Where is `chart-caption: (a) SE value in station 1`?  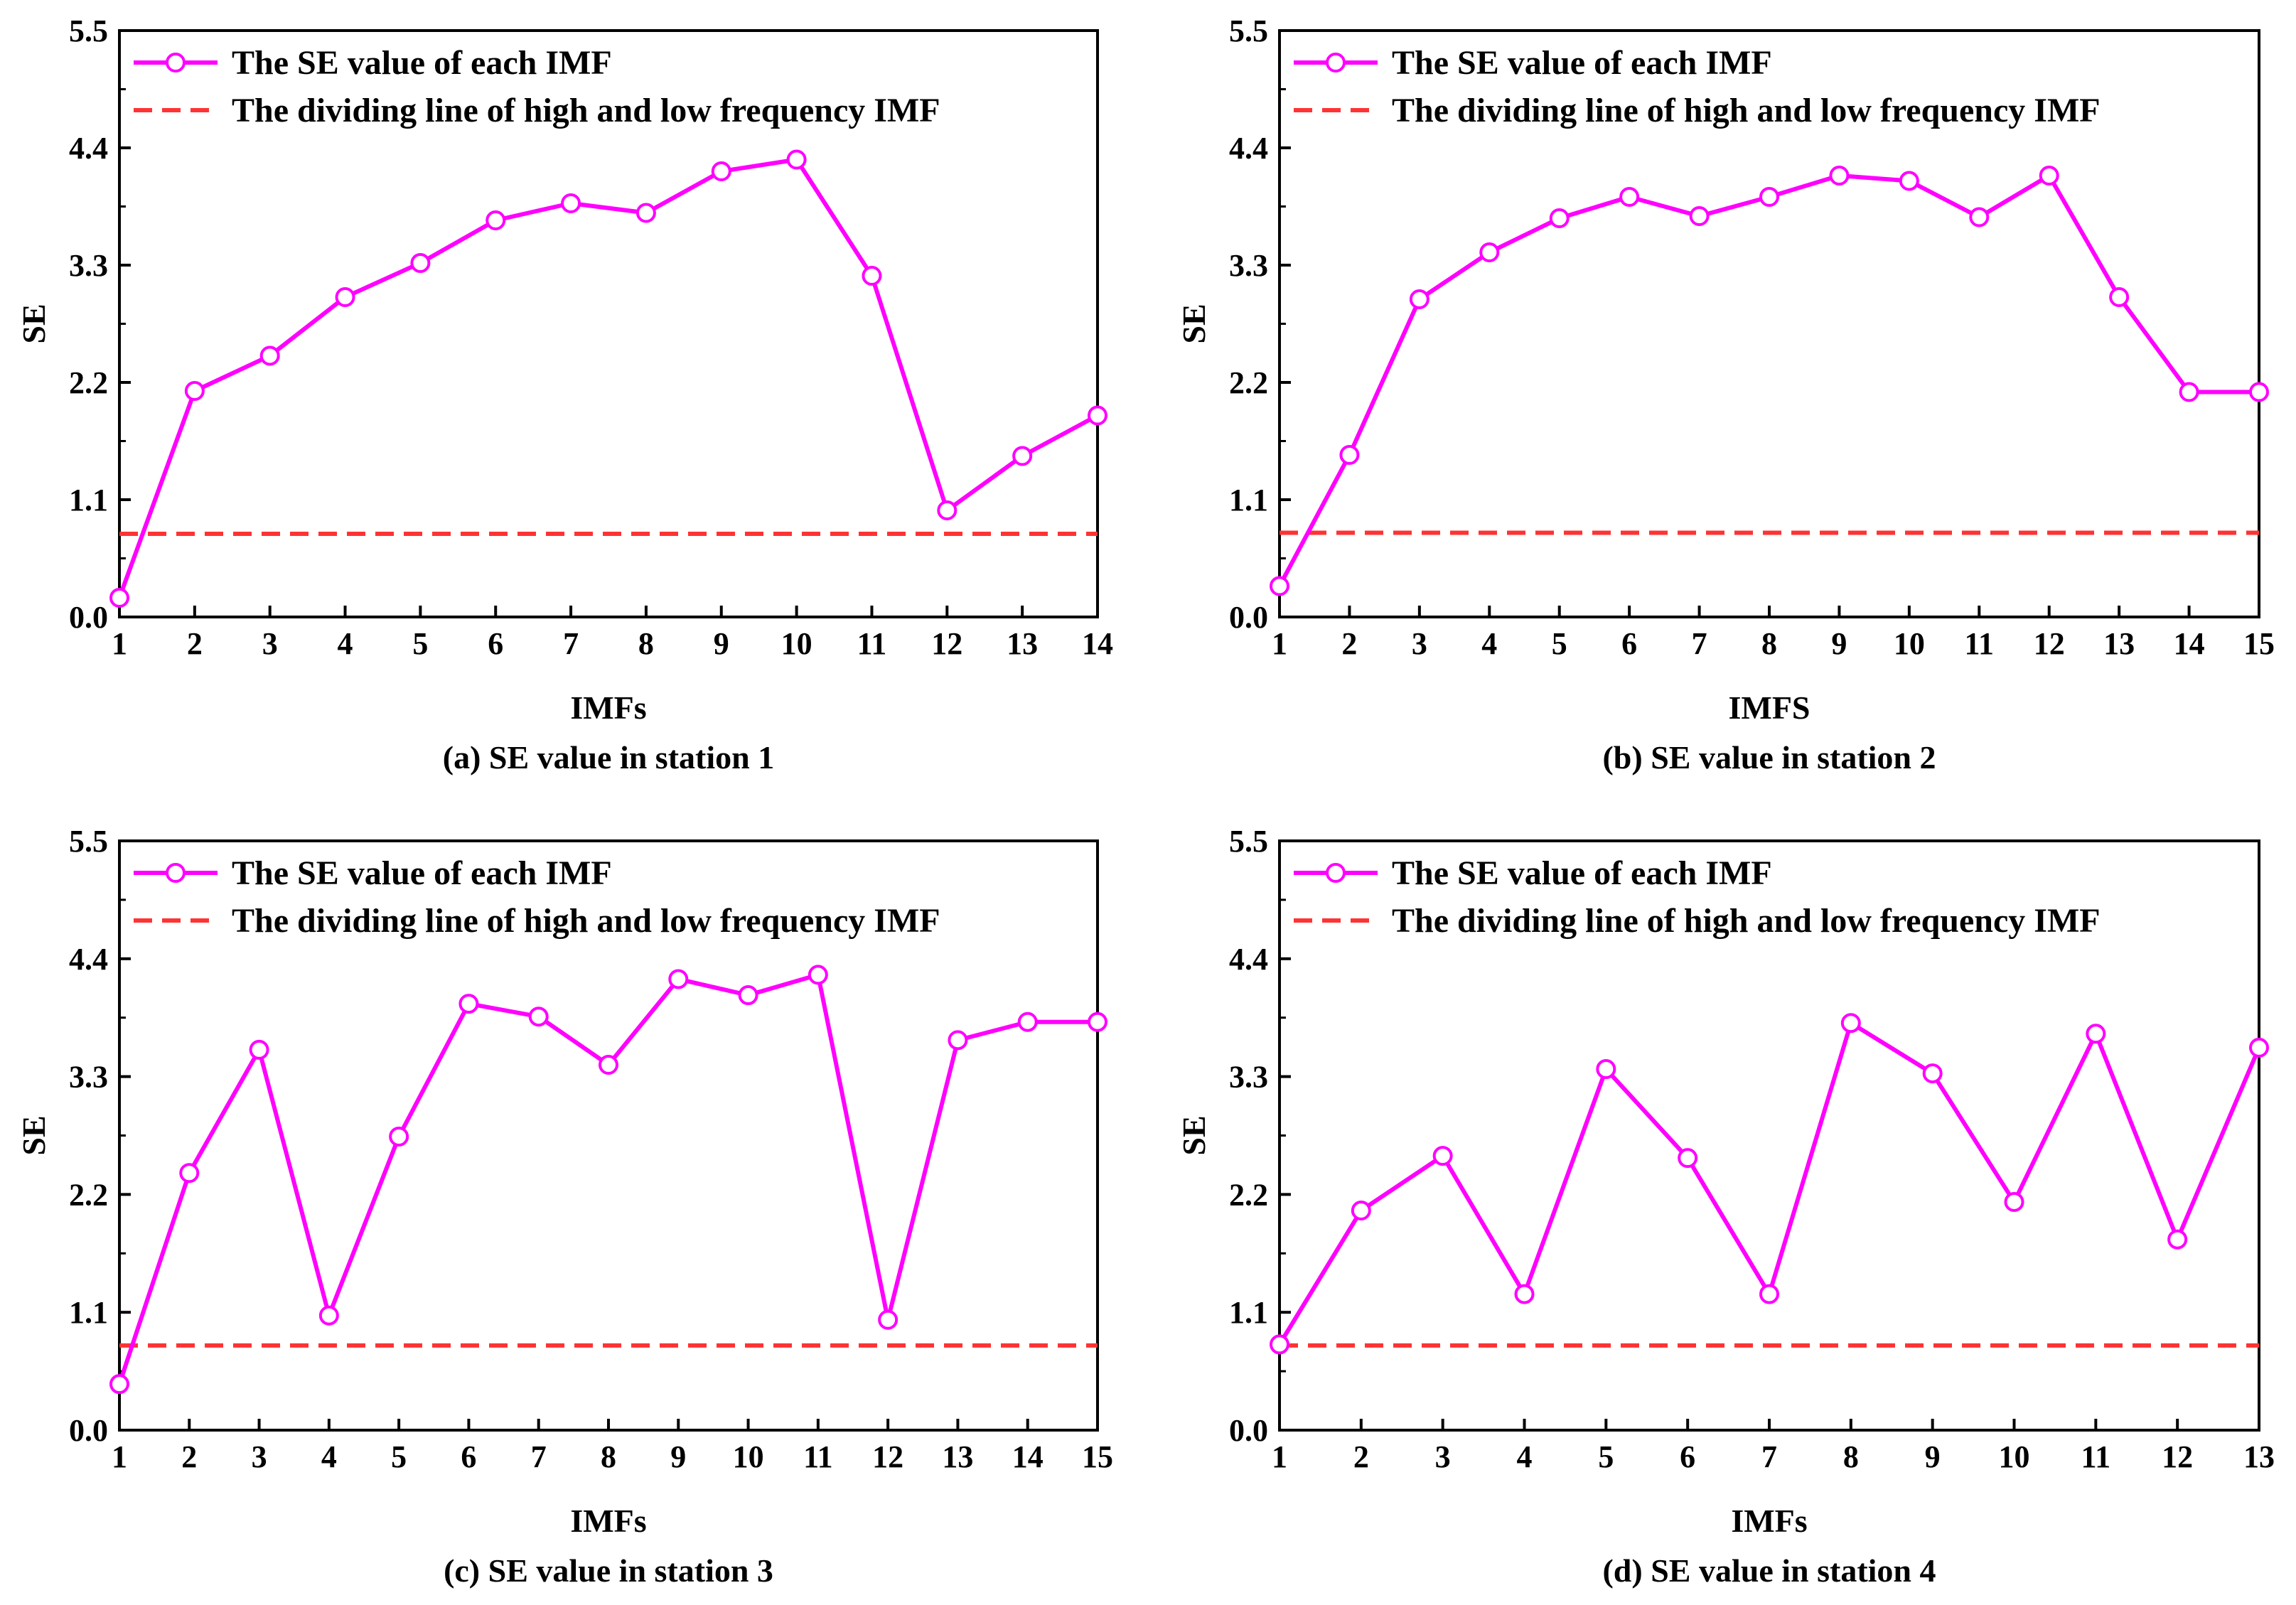
chart-caption: (a) SE value in station 1 is located at coordinates (608, 757).